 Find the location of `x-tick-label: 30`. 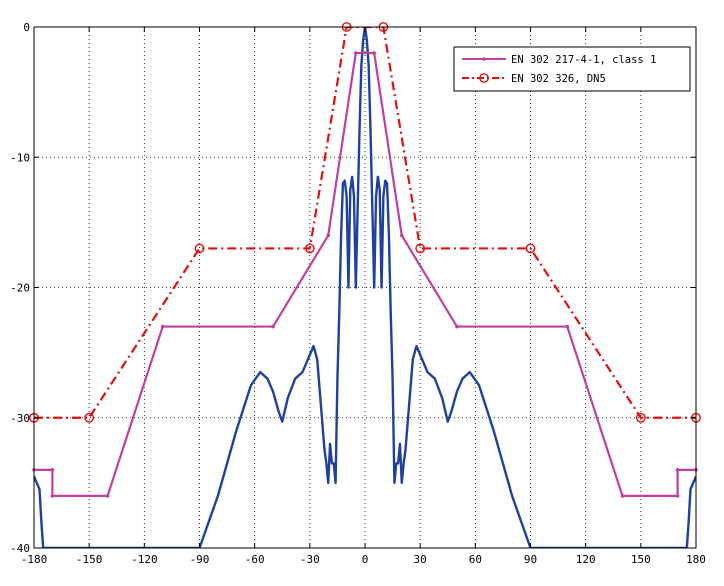

x-tick-label: 30 is located at coordinates (420, 559).